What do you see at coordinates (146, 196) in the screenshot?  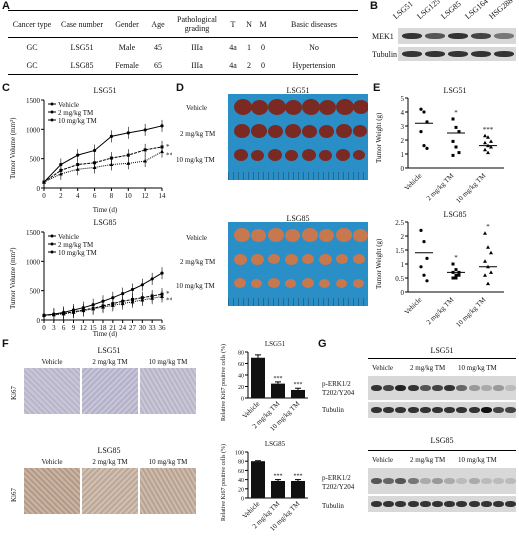 I see `x-tick-label: 12` at bounding box center [146, 196].